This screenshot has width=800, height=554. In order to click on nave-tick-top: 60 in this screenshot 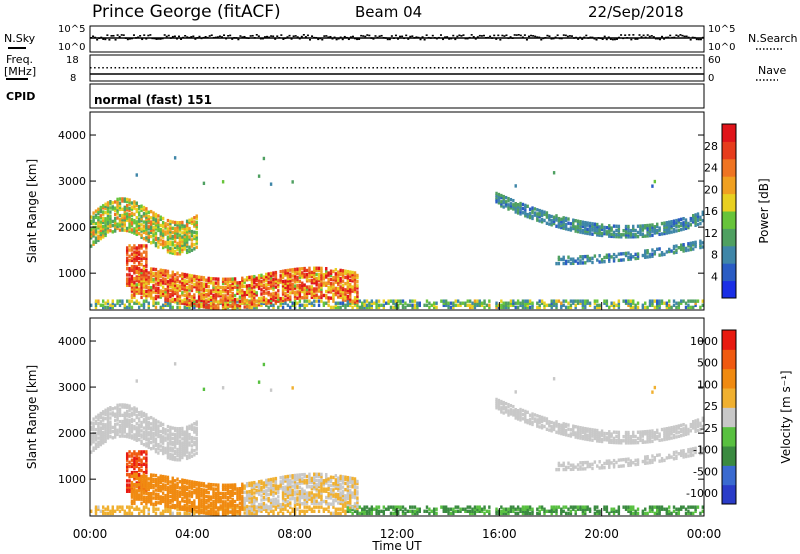, I will do `click(714, 60)`.